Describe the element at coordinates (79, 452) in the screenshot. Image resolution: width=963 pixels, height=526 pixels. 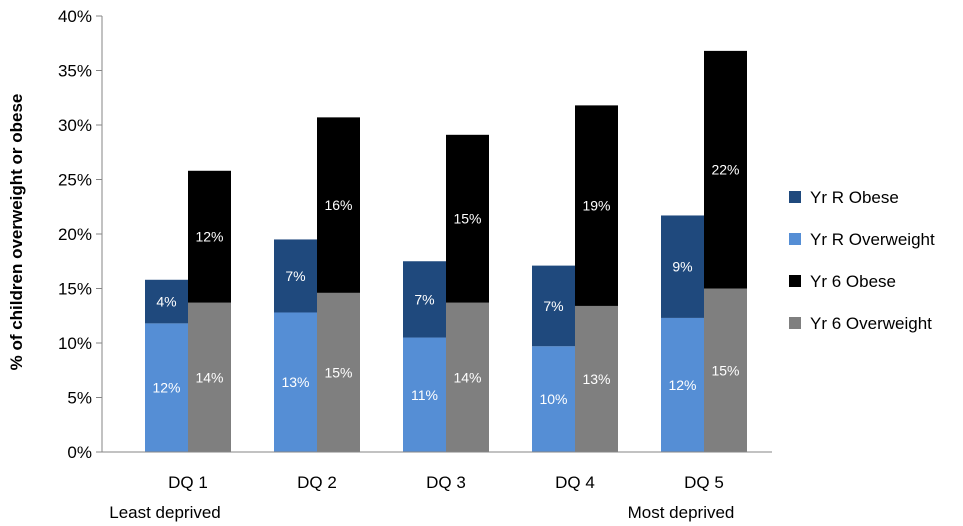
I see `y-tick-label: 0%` at that location.